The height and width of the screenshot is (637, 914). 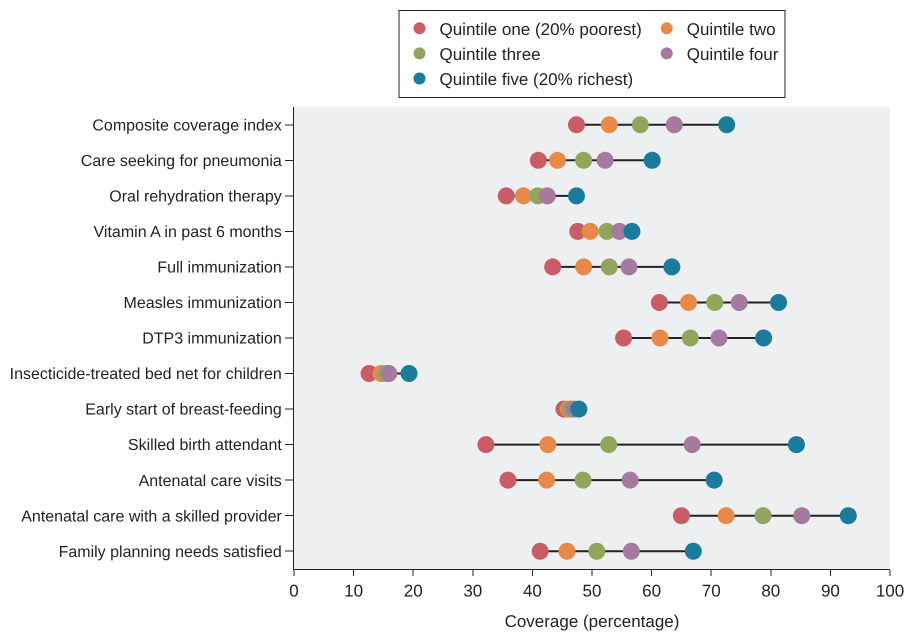 I want to click on y-tick-label: DTP3 immunization, so click(x=212, y=339).